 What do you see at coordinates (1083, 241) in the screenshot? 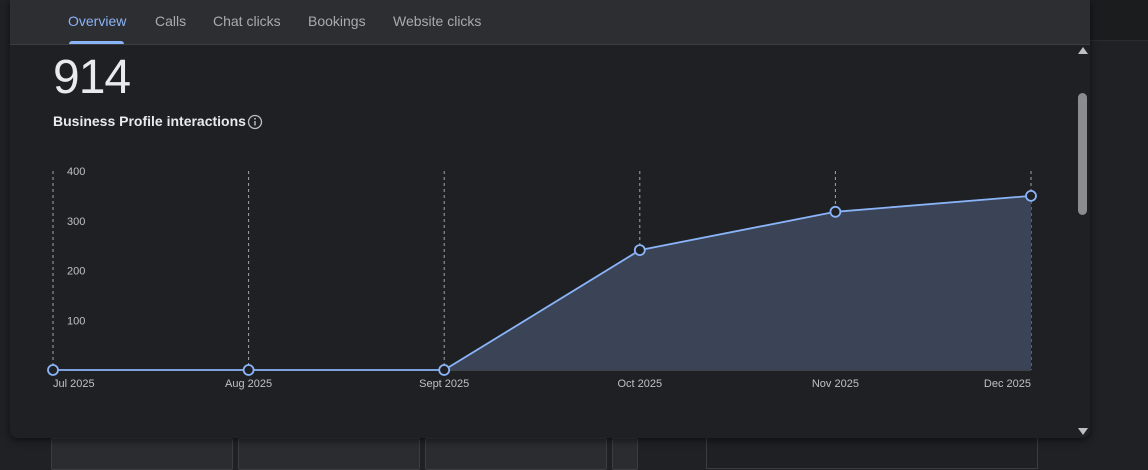
I see `vertical-scrollbar` at bounding box center [1083, 241].